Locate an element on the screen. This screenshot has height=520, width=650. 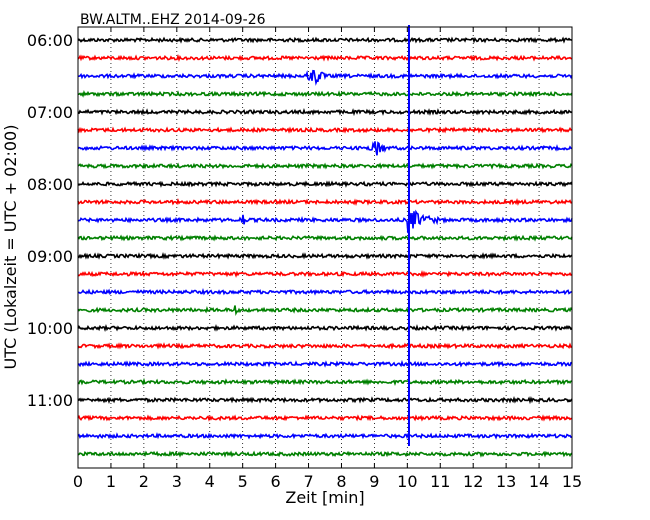
x-axis-title: Zeit [min] is located at coordinates (324, 497).